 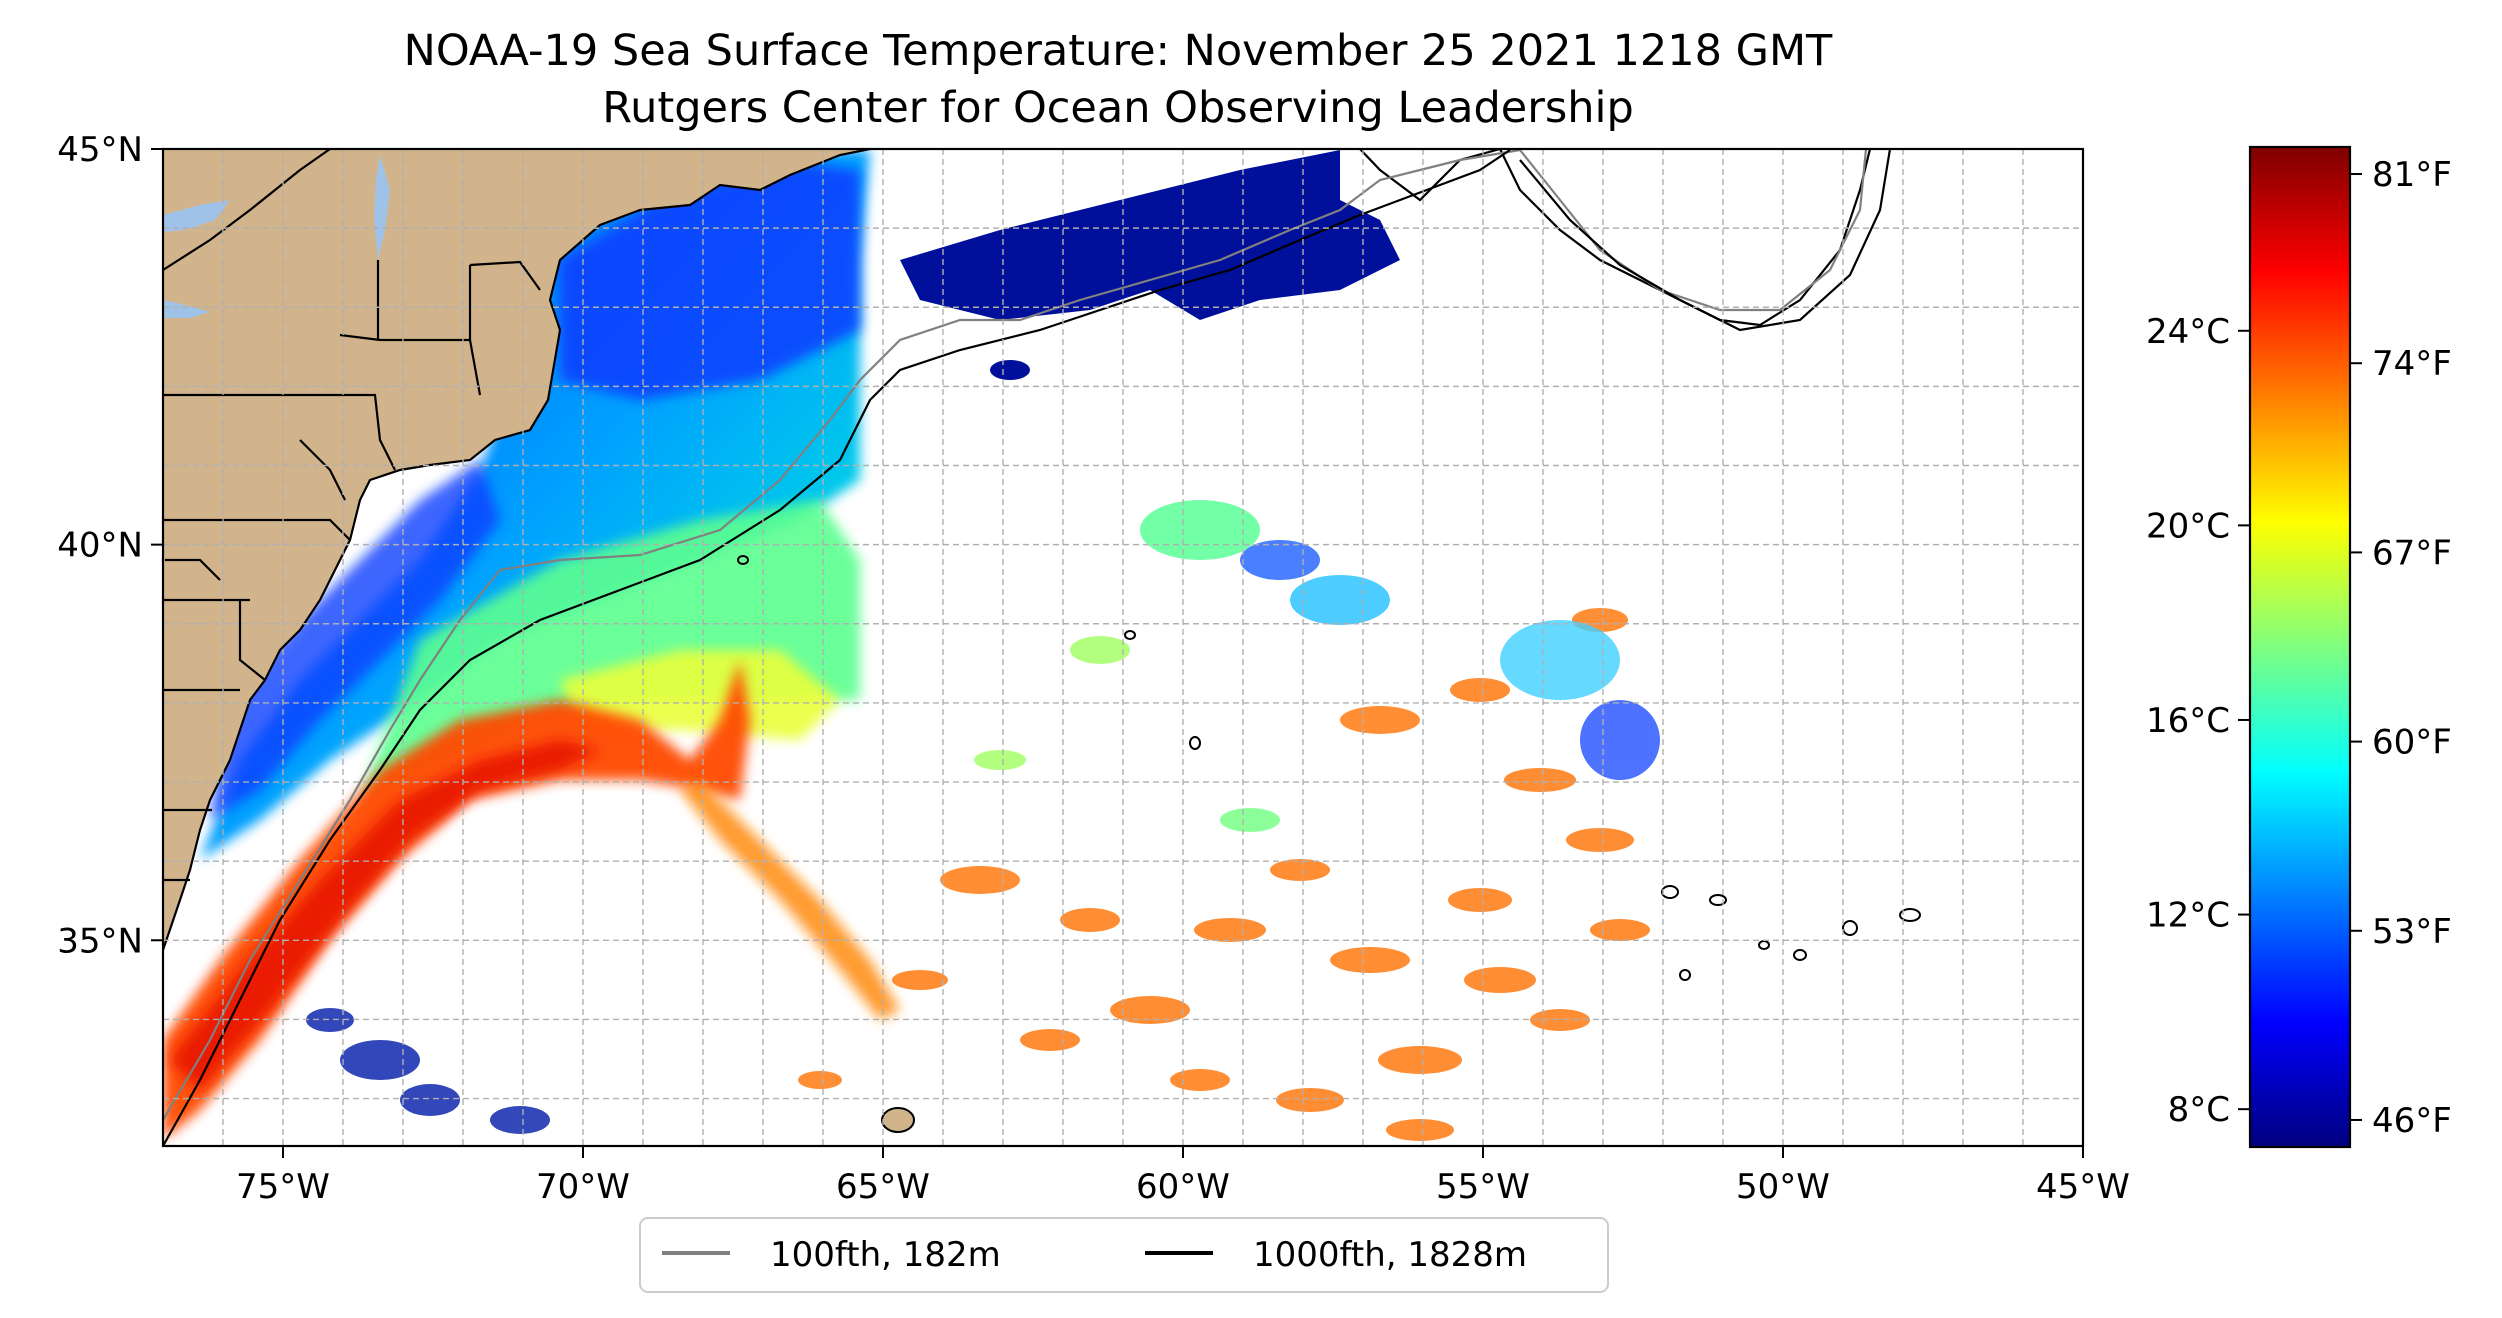 I want to click on sst-coastal-dark, so click(x=428, y=1071).